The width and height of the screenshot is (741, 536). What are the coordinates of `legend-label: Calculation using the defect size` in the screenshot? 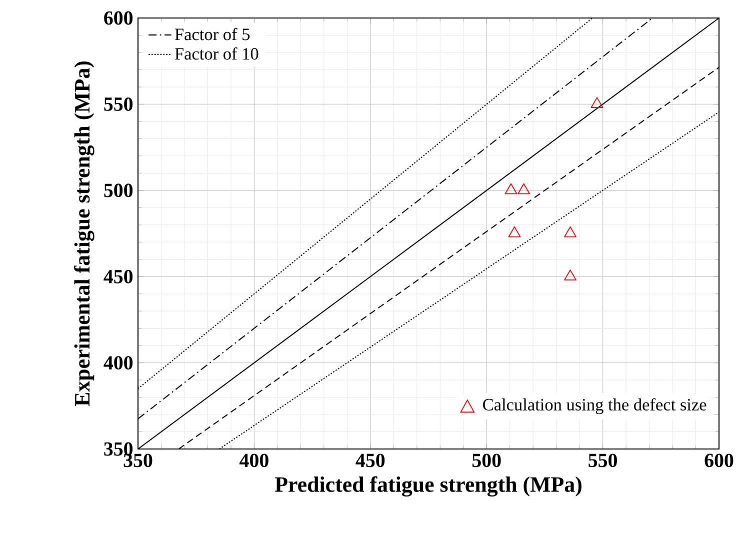 It's located at (594, 406).